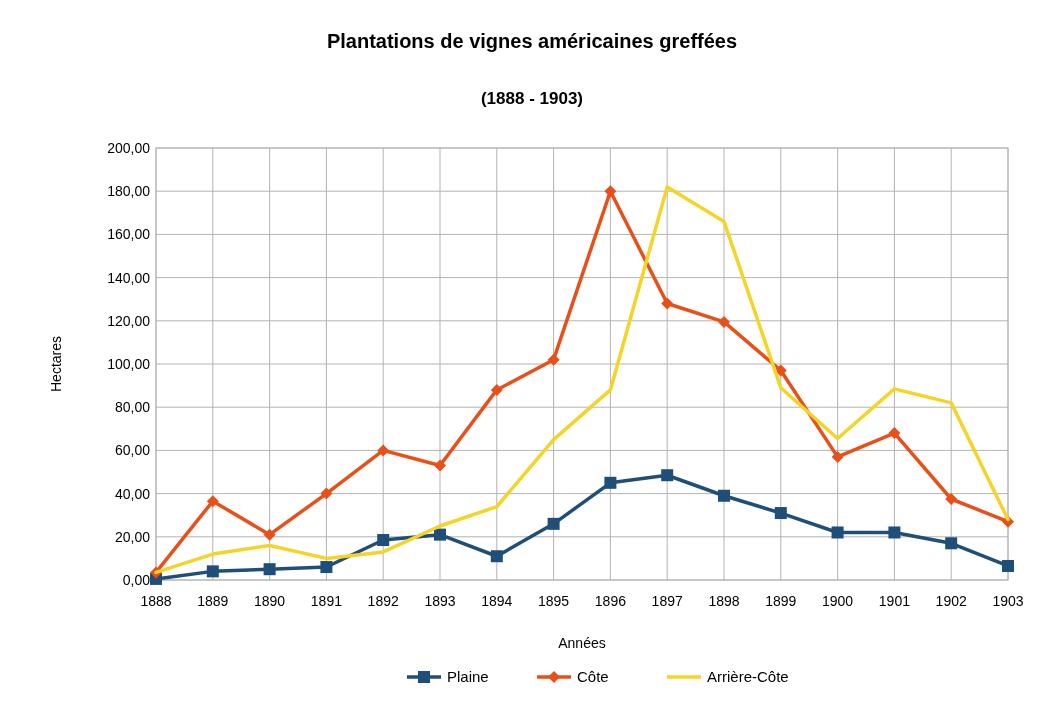 This screenshot has width=1051, height=710. Describe the element at coordinates (383, 601) in the screenshot. I see `x-tick-label: 1892` at that location.